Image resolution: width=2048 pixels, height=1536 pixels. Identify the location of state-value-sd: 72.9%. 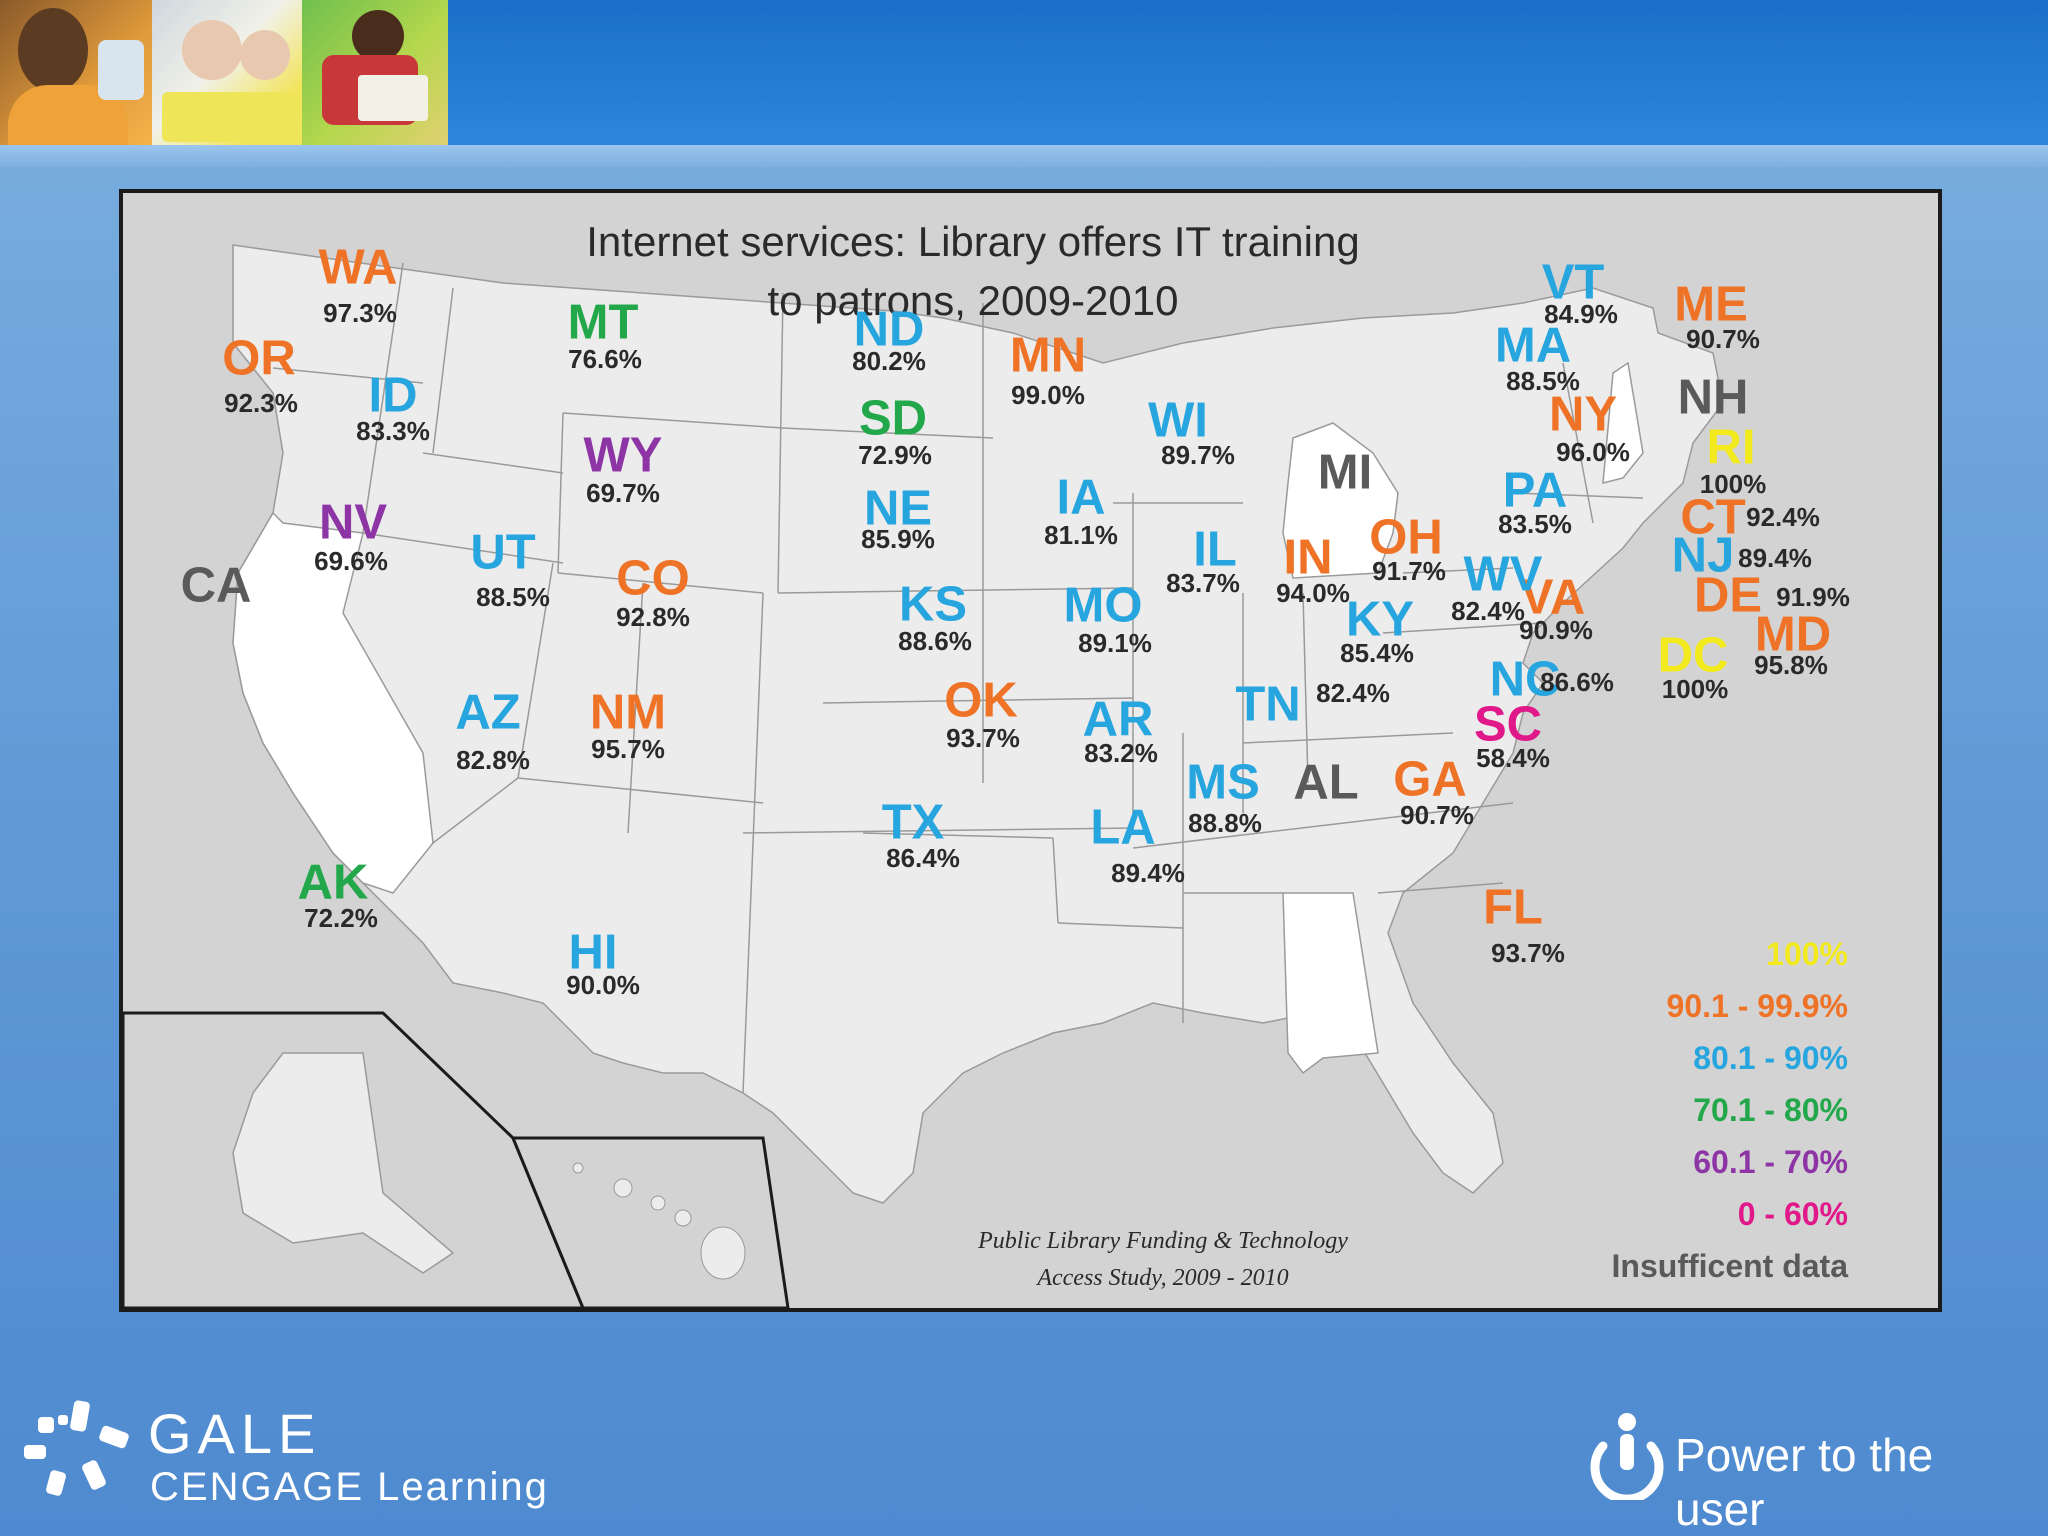
(895, 455).